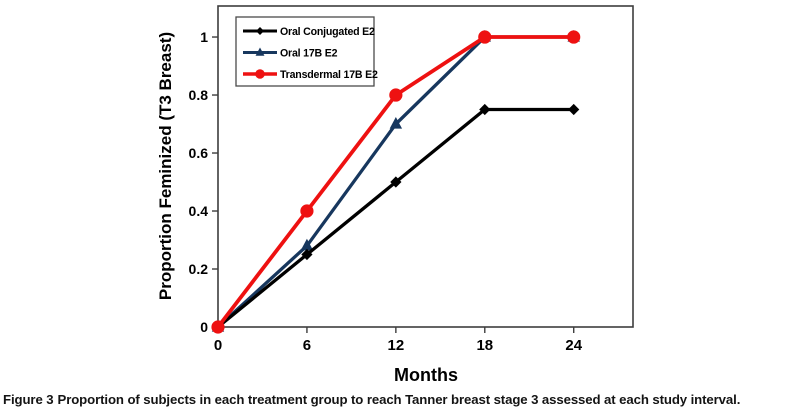 This screenshot has width=795, height=414. Describe the element at coordinates (484, 345) in the screenshot. I see `x-tick-label: 18` at that location.